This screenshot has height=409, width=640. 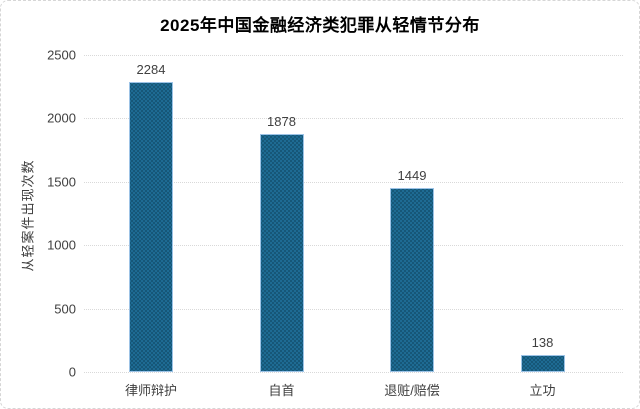 I want to click on x-category-label: 自首, so click(x=281, y=390).